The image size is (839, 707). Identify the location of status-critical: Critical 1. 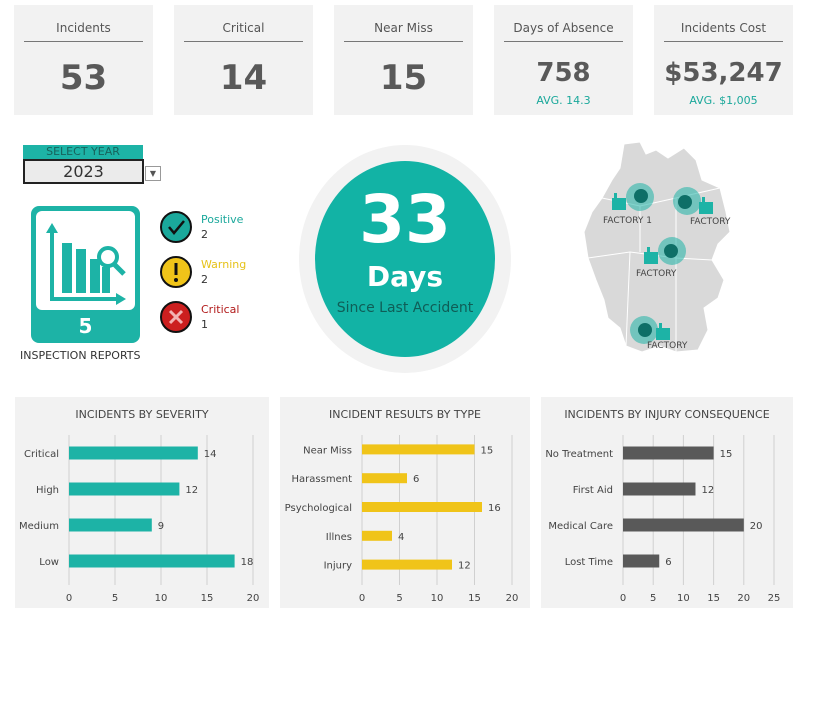
(219, 320).